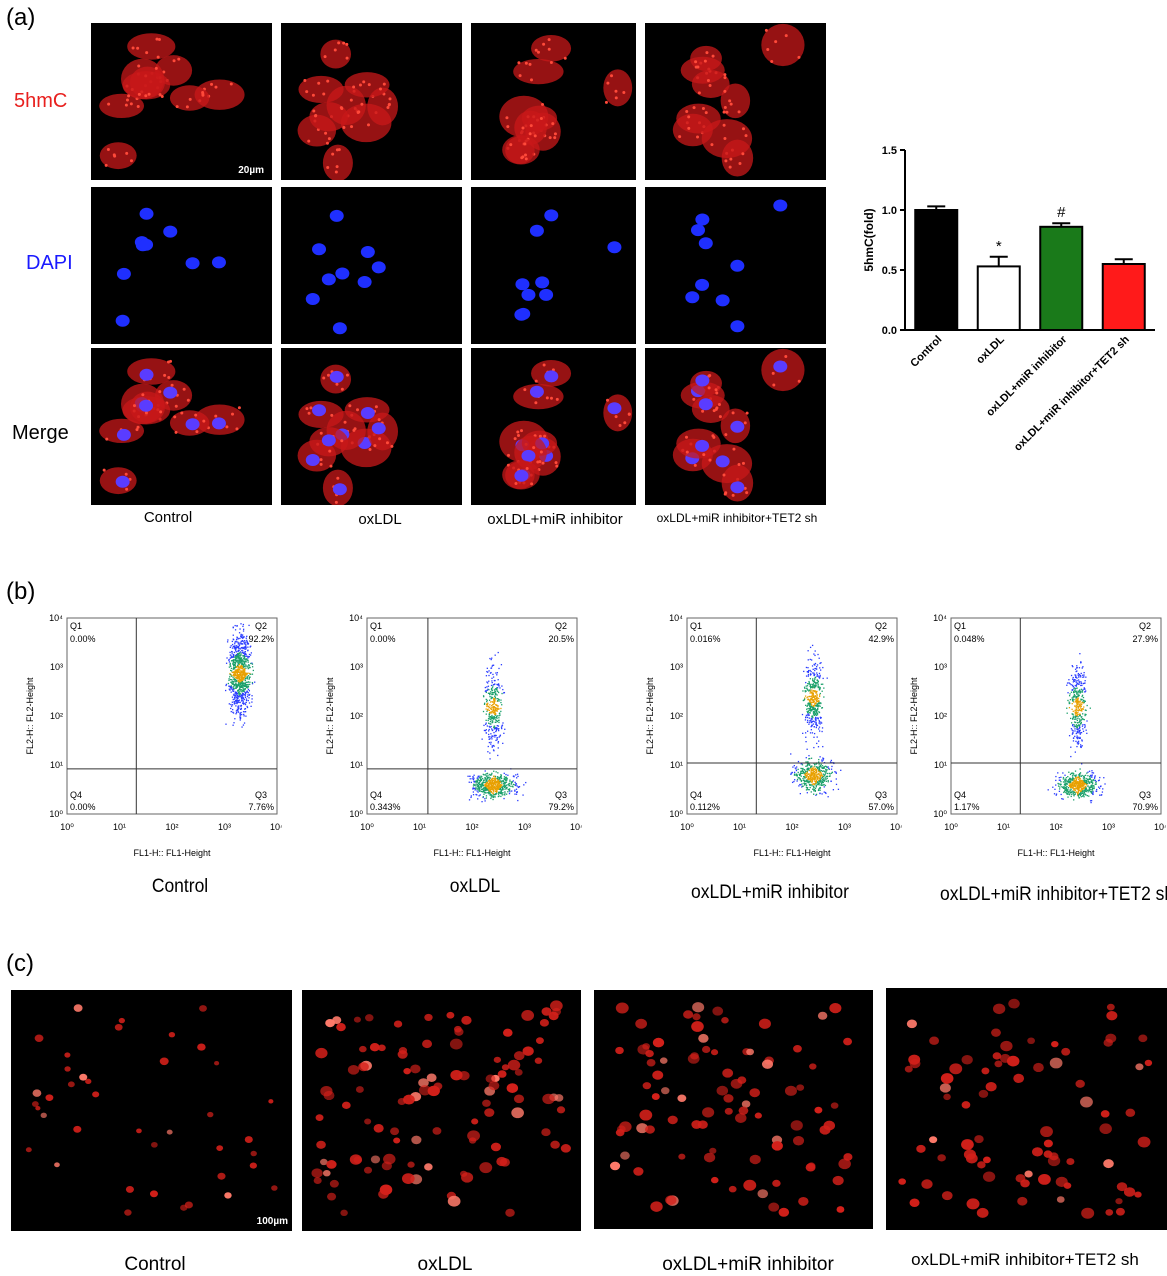 This screenshot has height=1276, width=1167. I want to click on significance-mark: #, so click(1061, 212).